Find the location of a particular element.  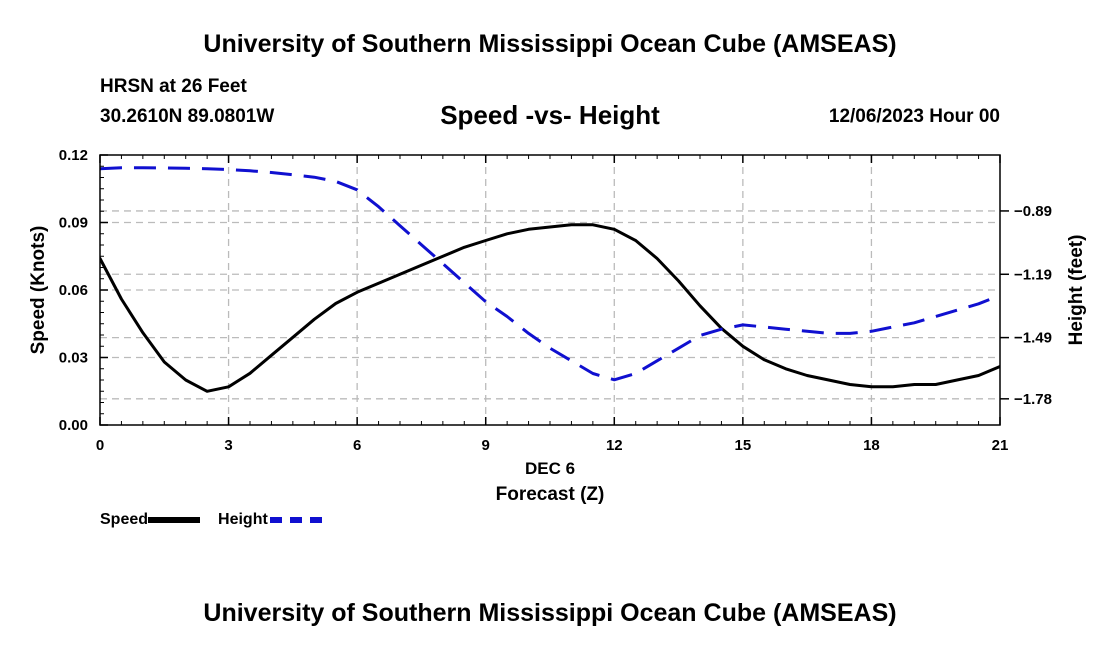

x-tick-label: 21 is located at coordinates (1000, 445).